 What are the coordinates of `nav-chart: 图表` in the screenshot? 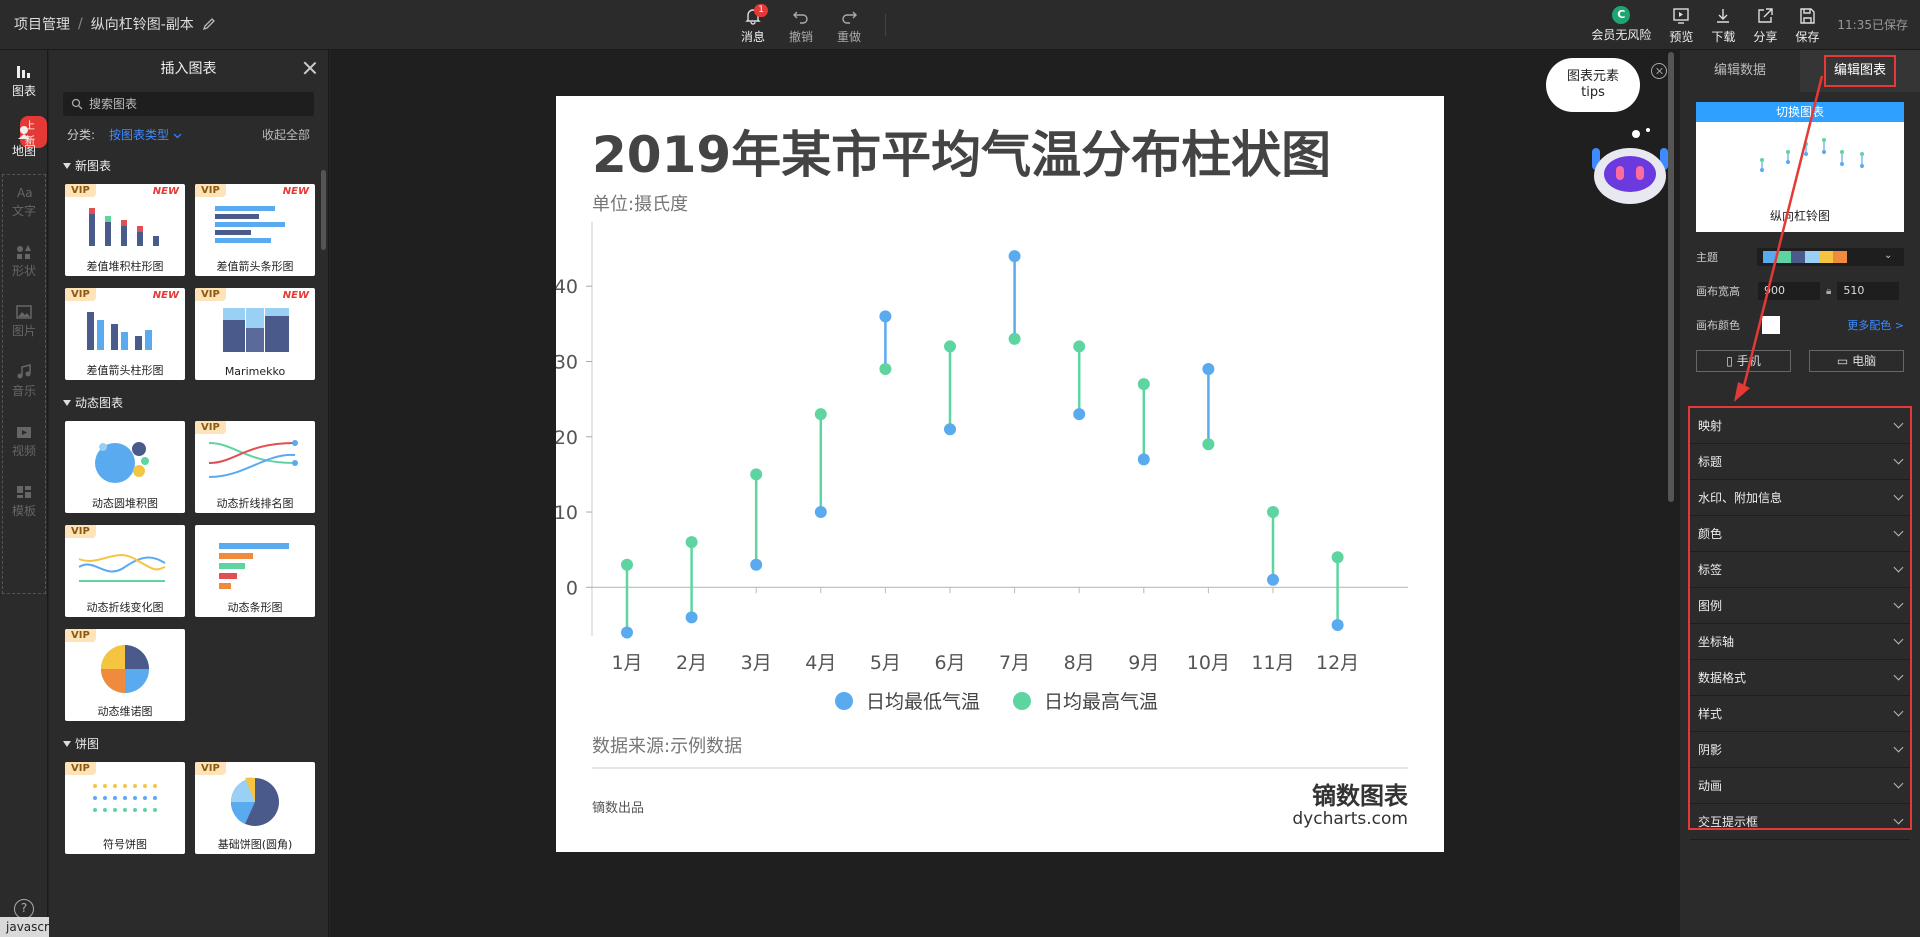 It's located at (24, 80).